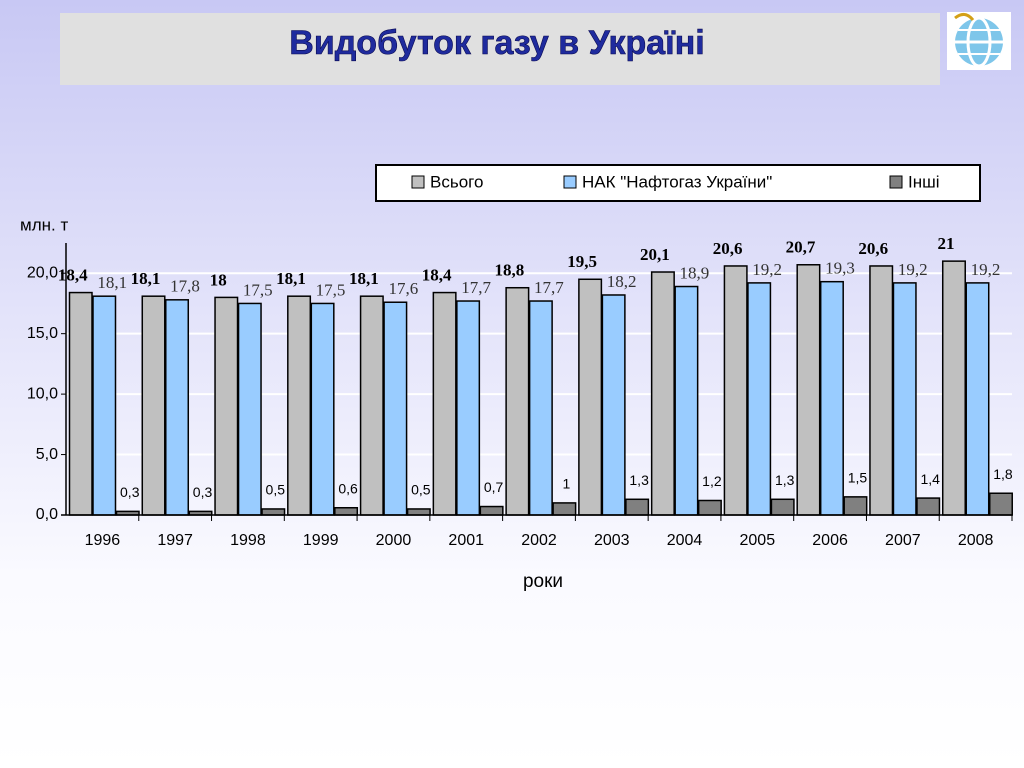  I want to click on y-tick-label: 20,0, so click(42, 272).